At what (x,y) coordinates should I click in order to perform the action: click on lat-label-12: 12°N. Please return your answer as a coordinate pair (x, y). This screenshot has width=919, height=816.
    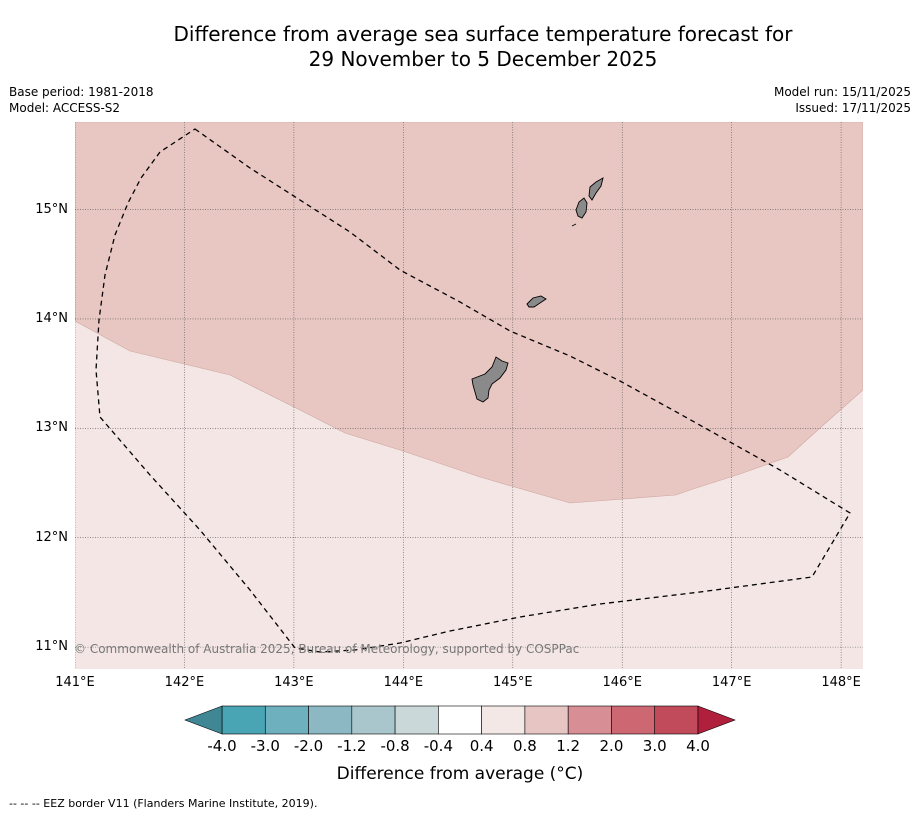
    Looking at the image, I should click on (51, 537).